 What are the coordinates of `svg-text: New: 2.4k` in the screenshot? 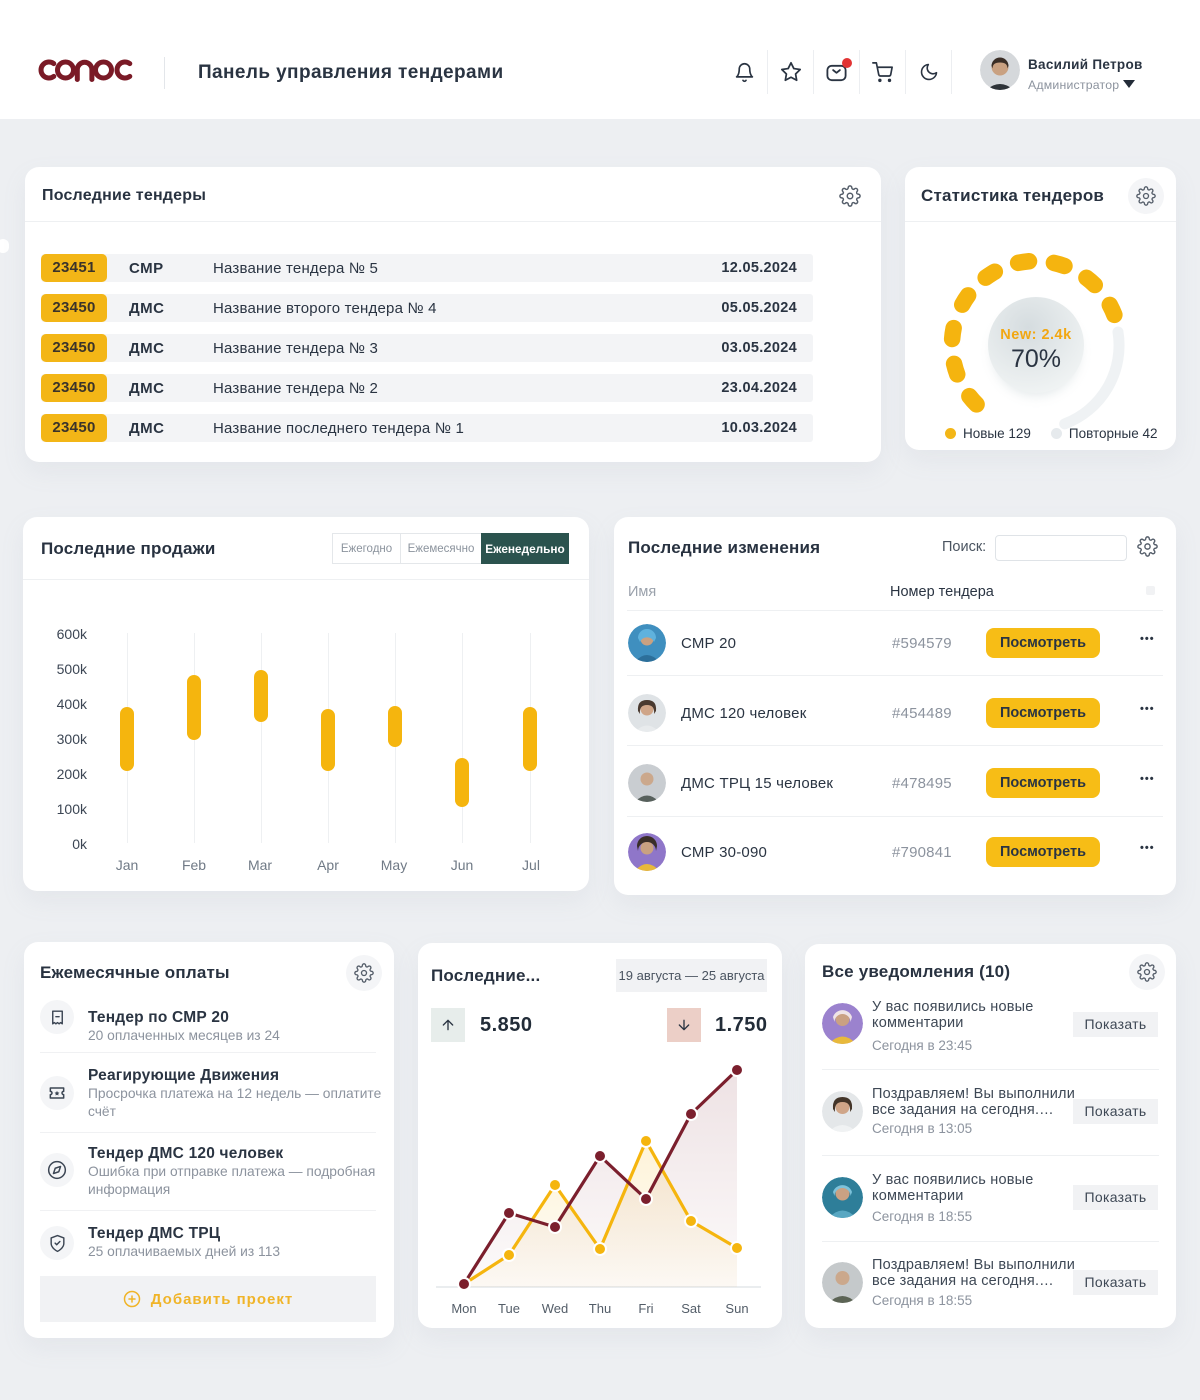 It's located at (1036, 335).